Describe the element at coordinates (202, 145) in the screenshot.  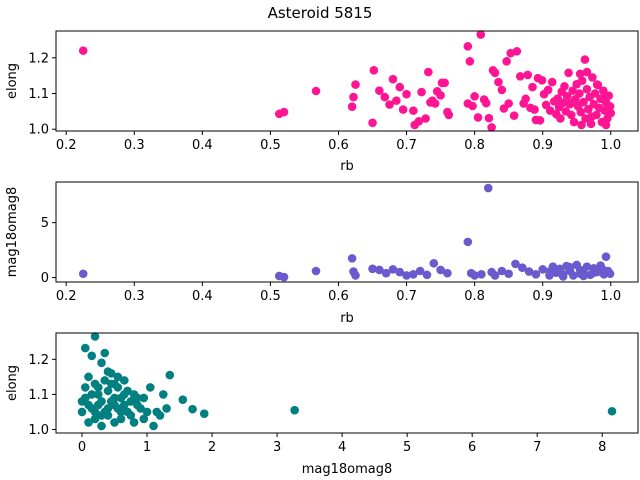
I see `x-tick-label: 0.4` at that location.